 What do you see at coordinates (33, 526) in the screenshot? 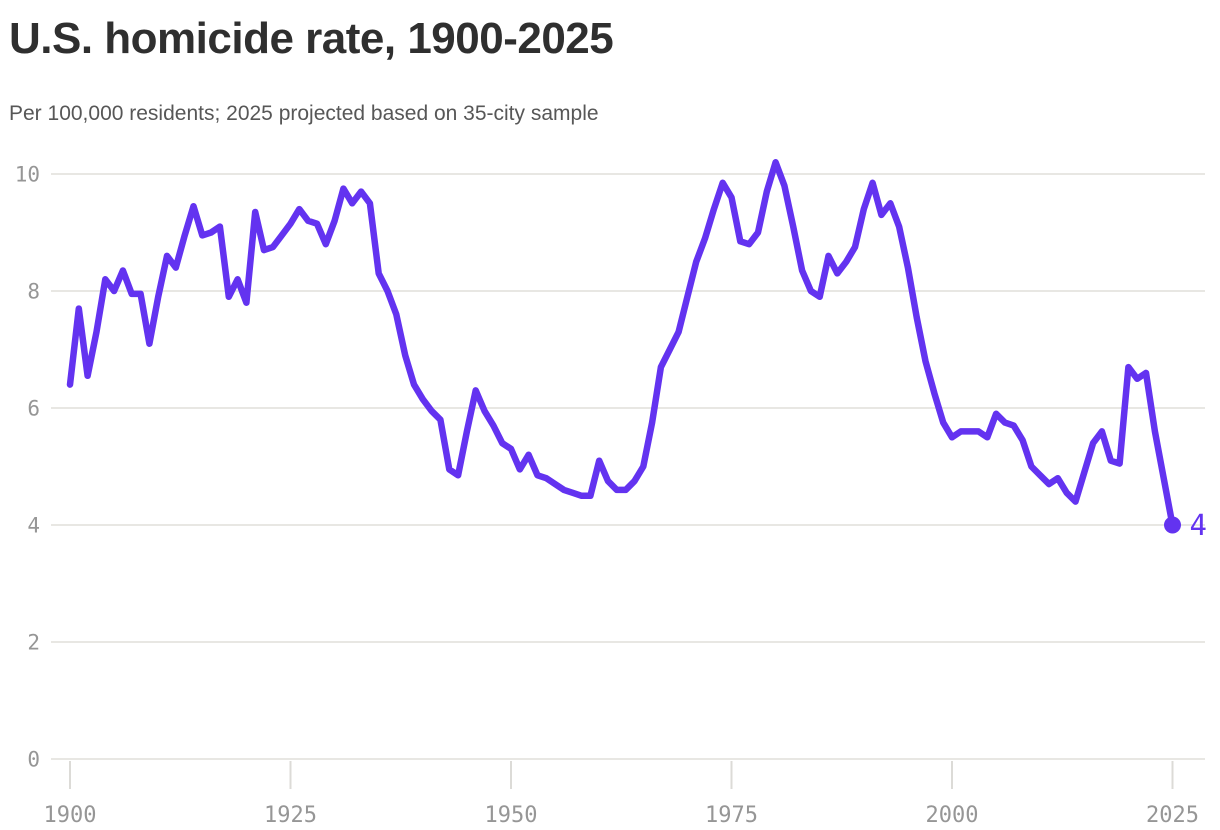
I see `y-tick-label-4: 4` at bounding box center [33, 526].